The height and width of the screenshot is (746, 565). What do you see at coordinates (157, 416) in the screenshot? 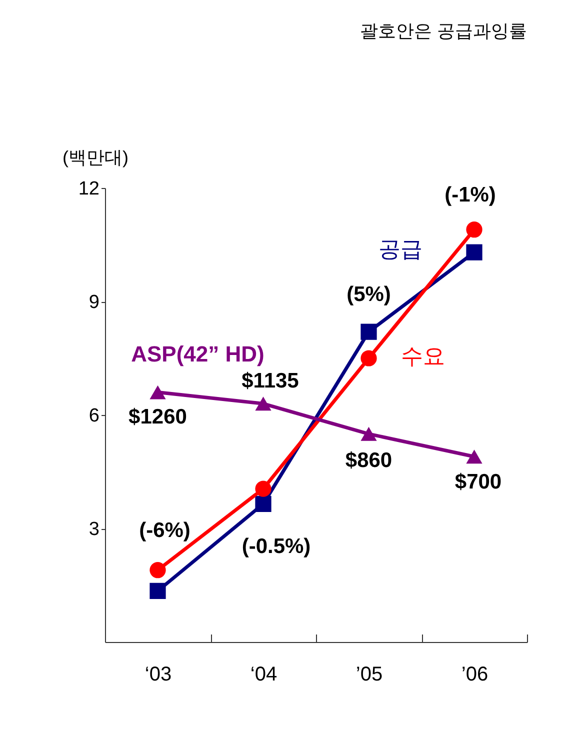
I see `annotation: $1260` at bounding box center [157, 416].